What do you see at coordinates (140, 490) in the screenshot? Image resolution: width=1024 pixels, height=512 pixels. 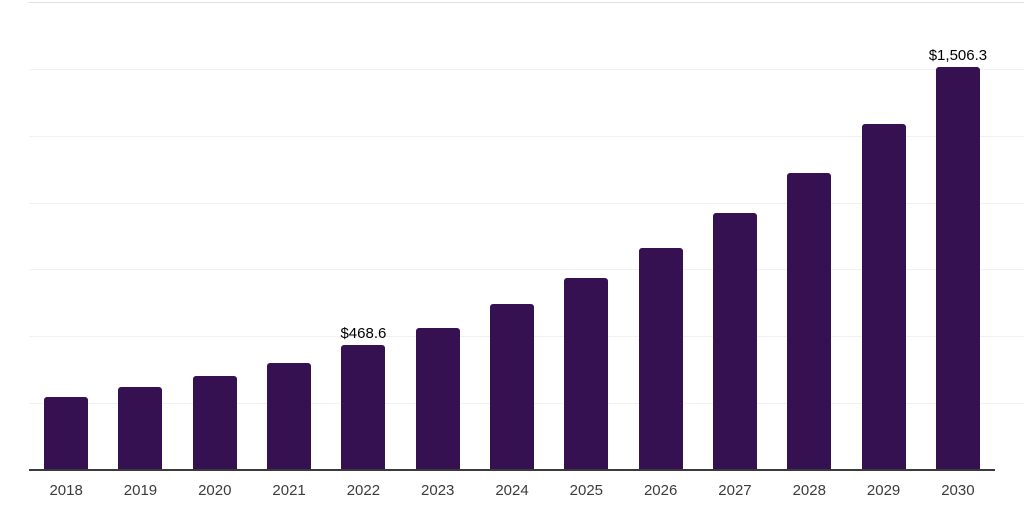 I see `x-tick-2019: 2019` at bounding box center [140, 490].